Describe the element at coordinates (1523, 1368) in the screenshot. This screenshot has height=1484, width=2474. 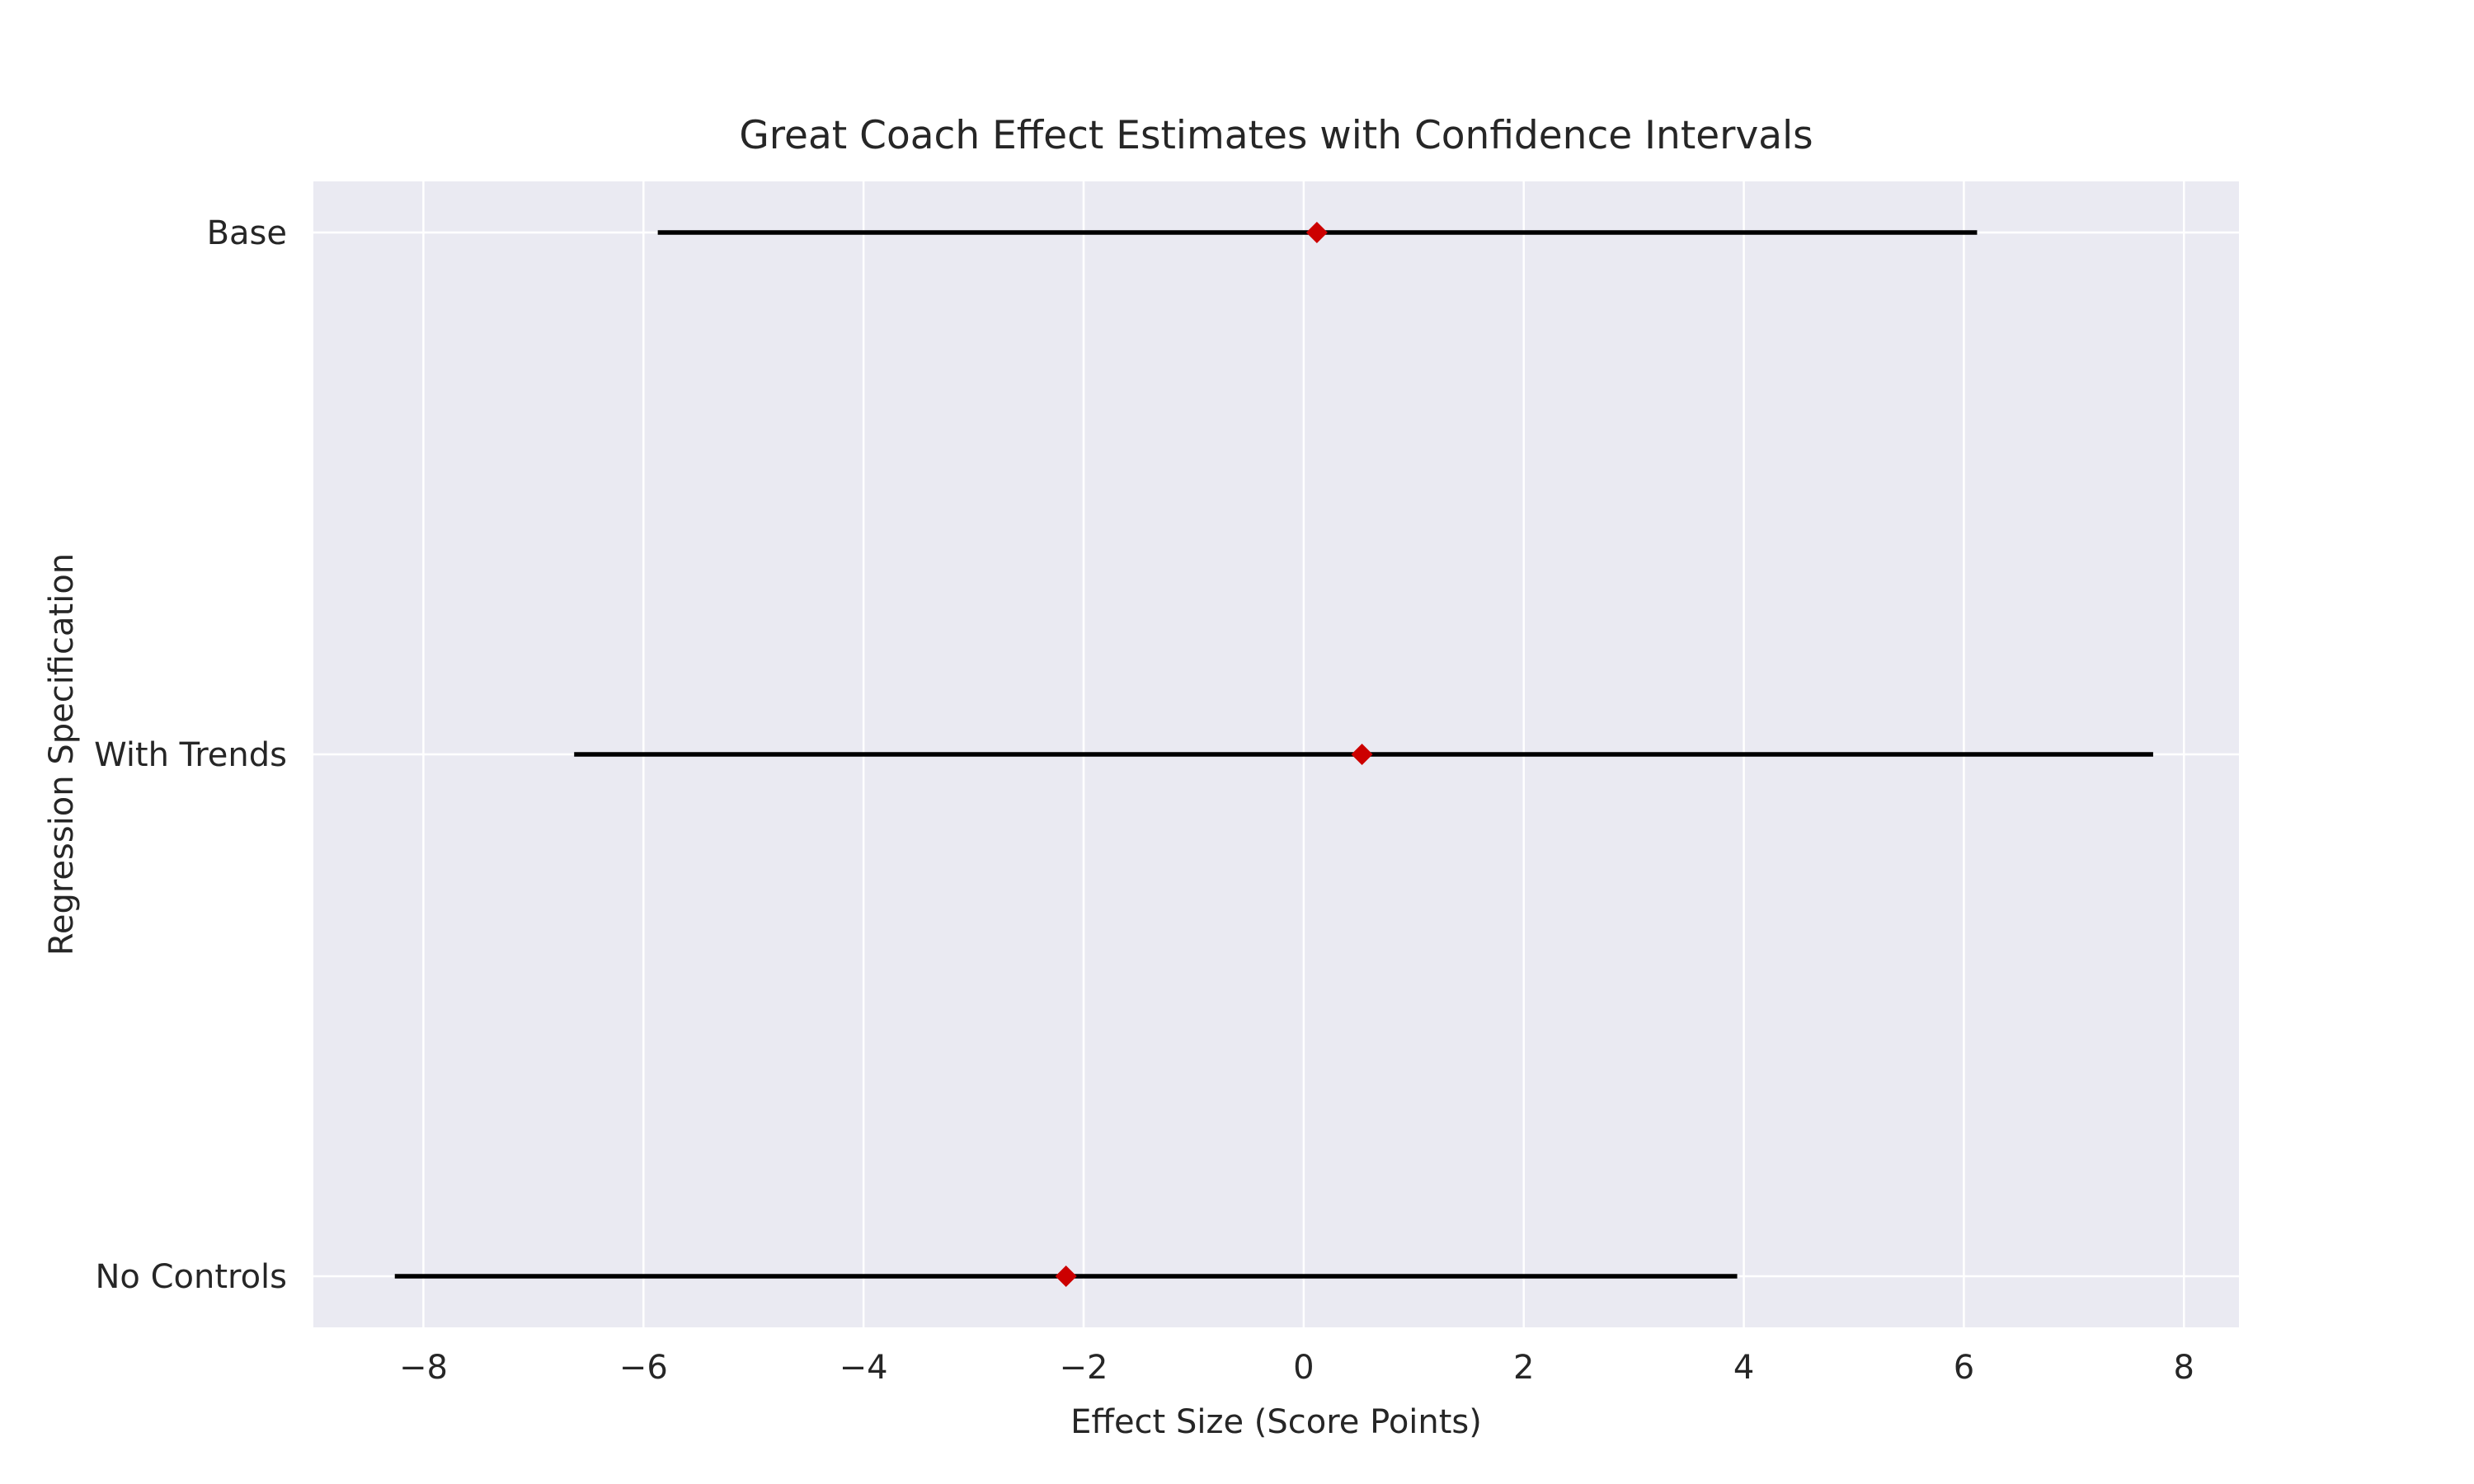
I see `x-tick-label: 2` at that location.